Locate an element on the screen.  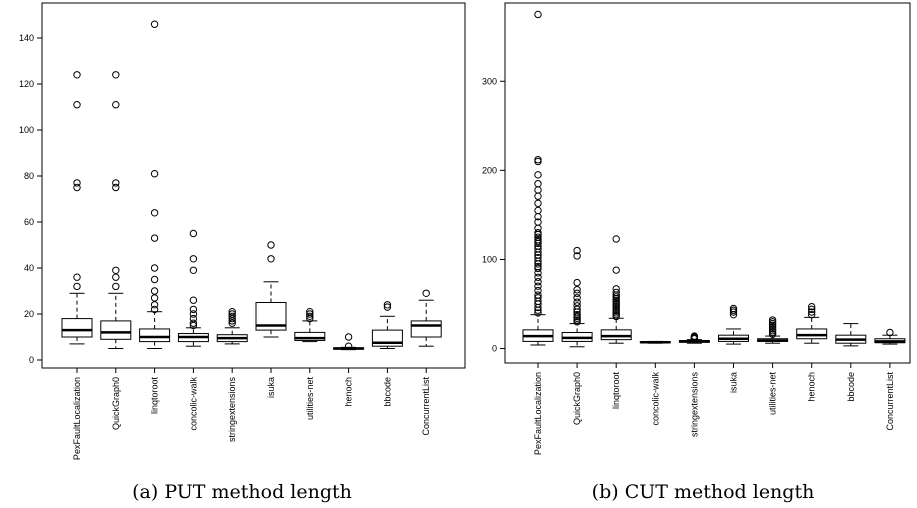
category-label: stringextensions is located at coordinates (694, 405).